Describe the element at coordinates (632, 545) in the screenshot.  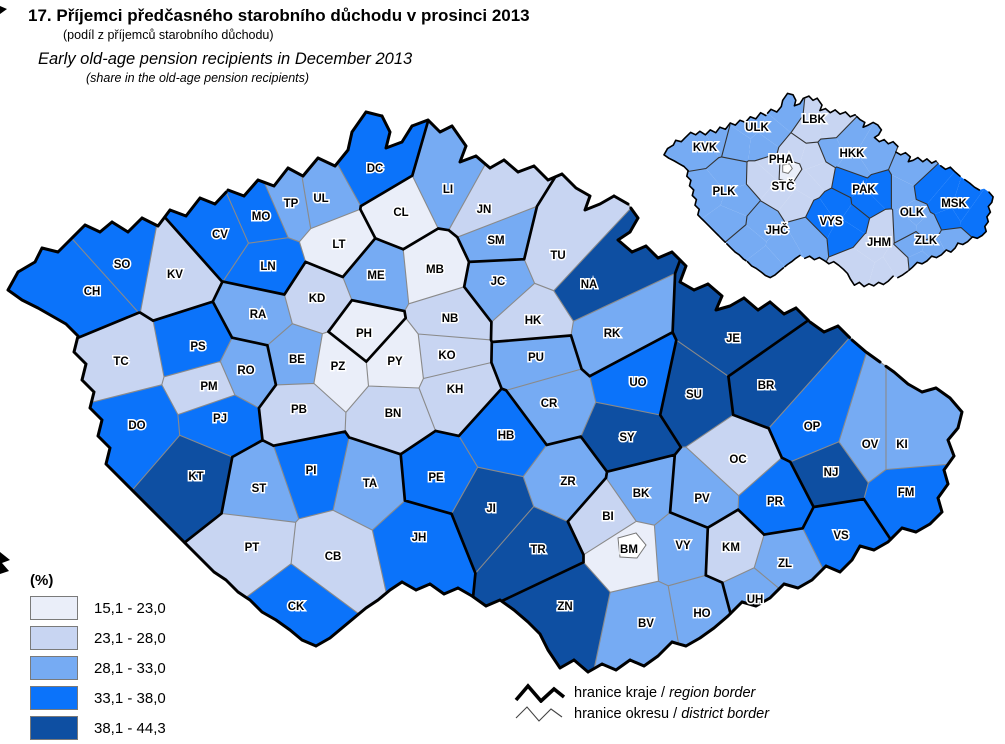
I see `brno-city-blob` at that location.